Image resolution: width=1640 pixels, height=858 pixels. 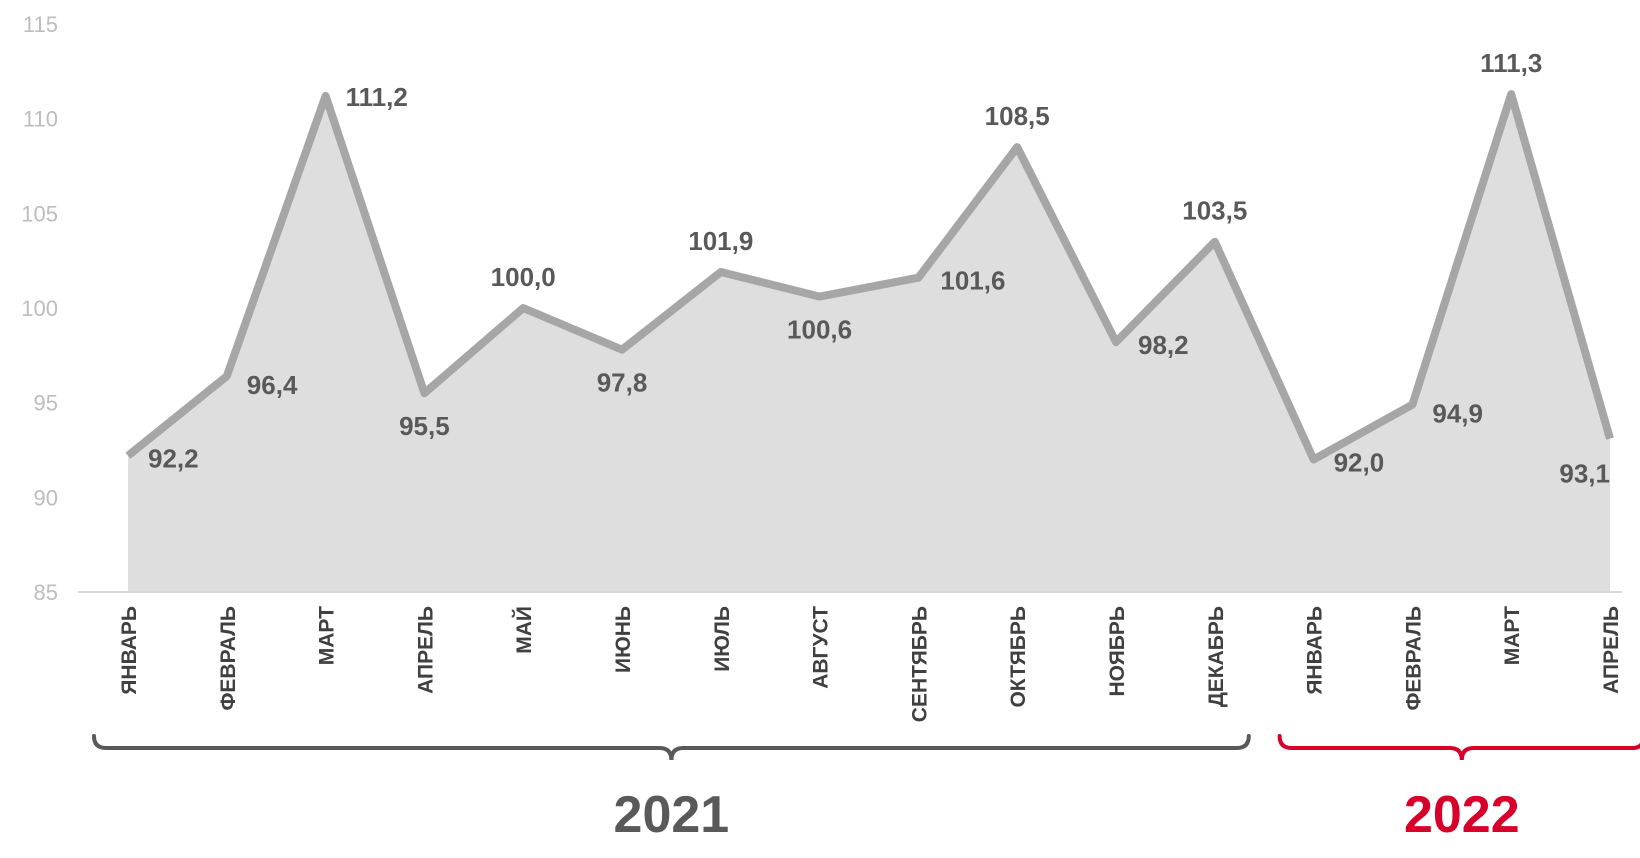 What do you see at coordinates (671, 747) in the screenshot?
I see `group-brace-2021` at bounding box center [671, 747].